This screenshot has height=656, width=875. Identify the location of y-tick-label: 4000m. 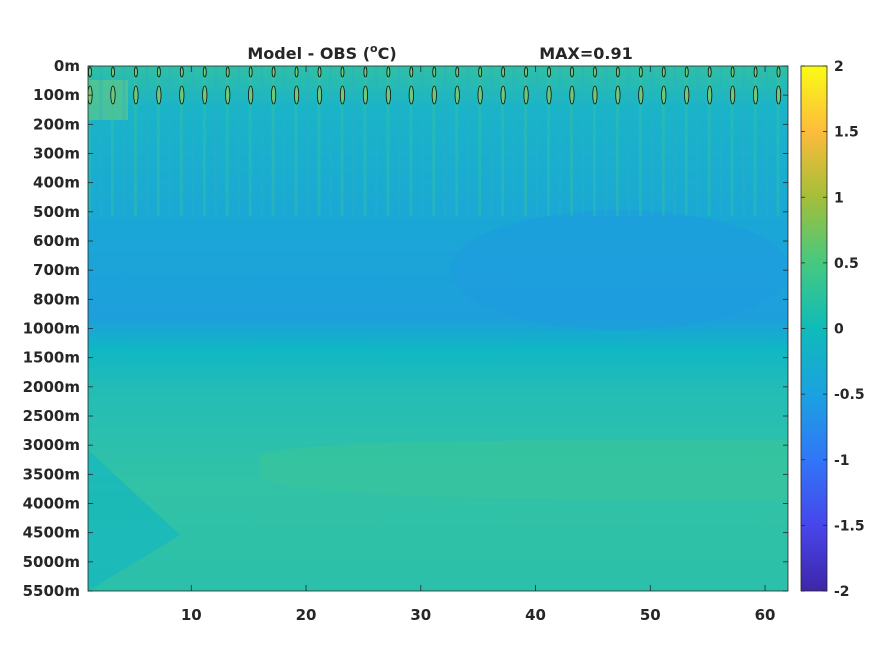
(51, 504).